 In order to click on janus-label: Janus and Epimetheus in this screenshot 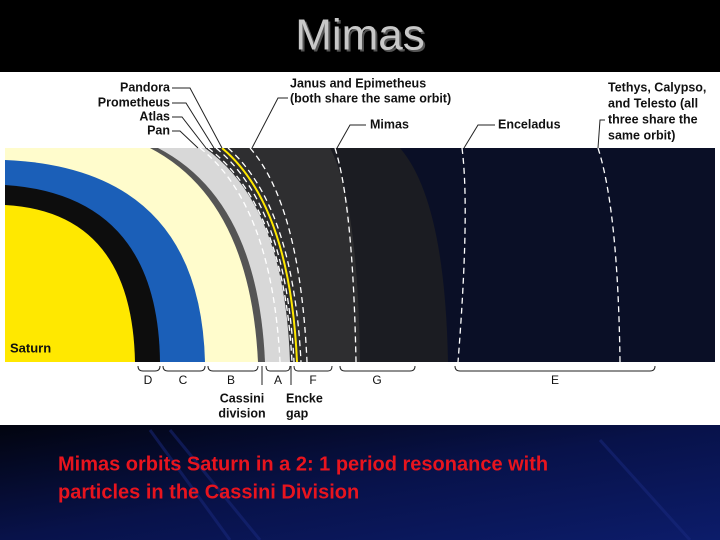, I will do `click(358, 83)`.